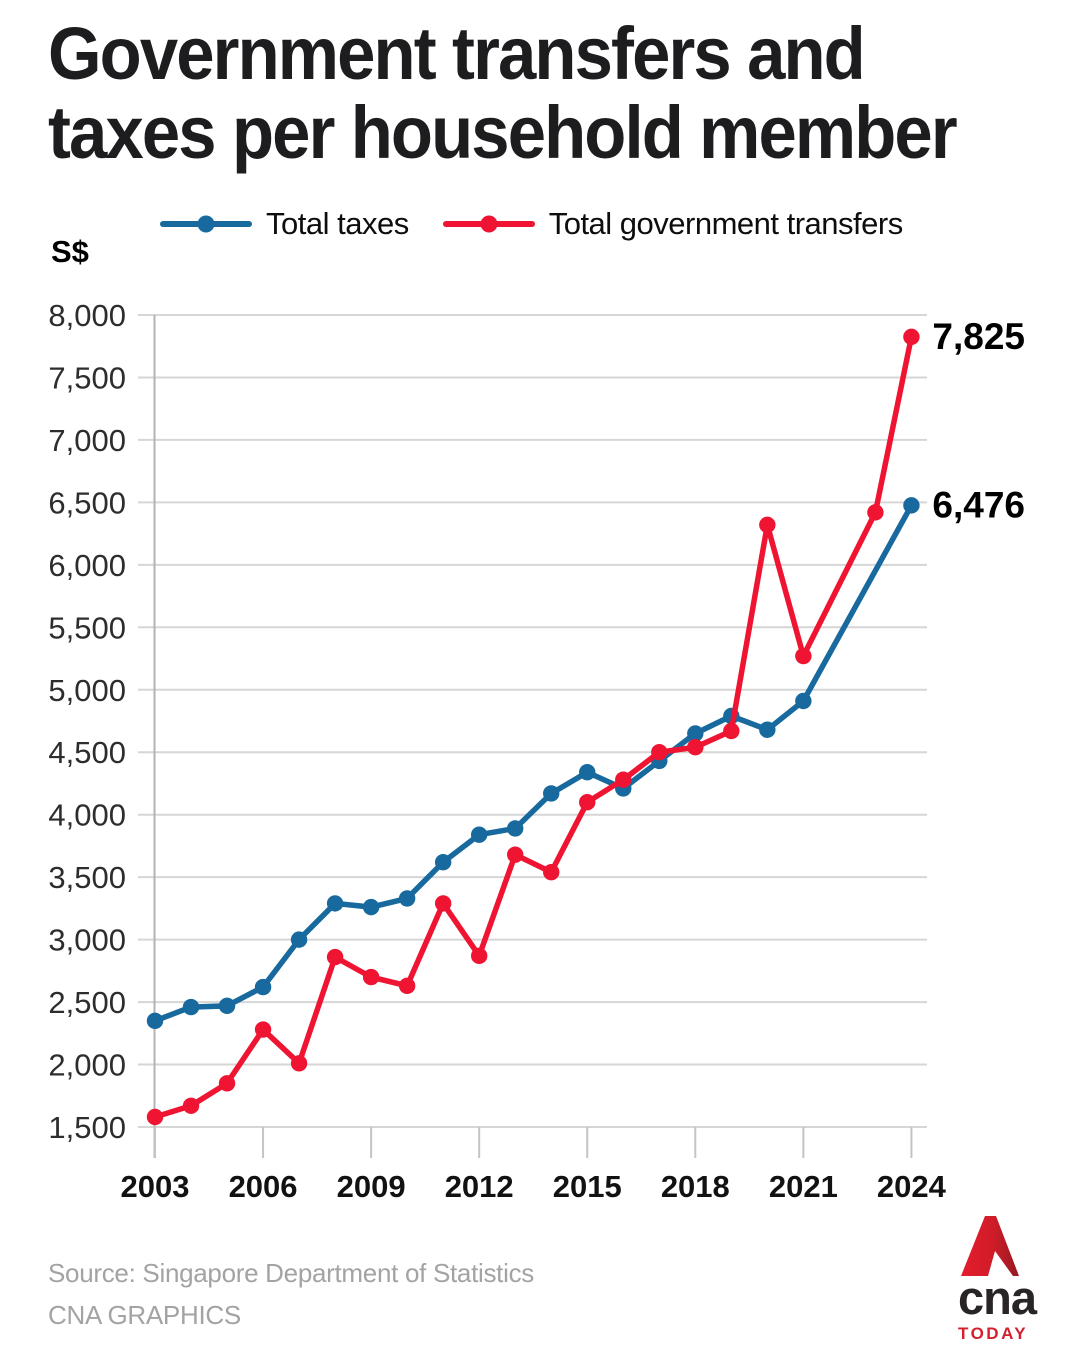 The image size is (1080, 1350). What do you see at coordinates (479, 1186) in the screenshot?
I see `x-tick-label: 2012` at bounding box center [479, 1186].